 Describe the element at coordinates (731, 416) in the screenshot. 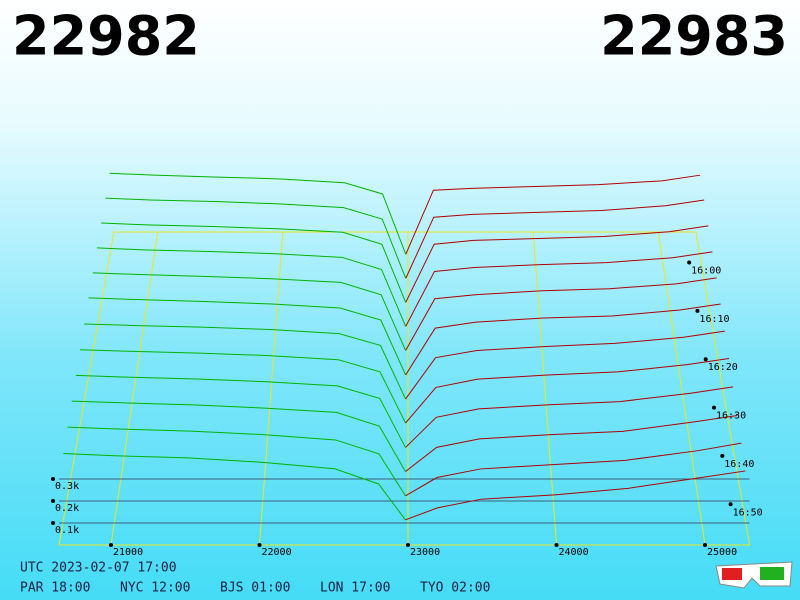

I see `time-tick-label: 16:30` at that location.